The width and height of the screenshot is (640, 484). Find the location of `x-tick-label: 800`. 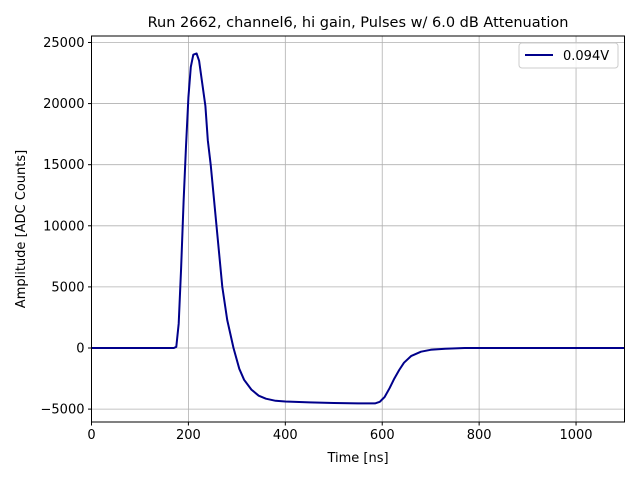

x-tick-label: 800 is located at coordinates (479, 435).